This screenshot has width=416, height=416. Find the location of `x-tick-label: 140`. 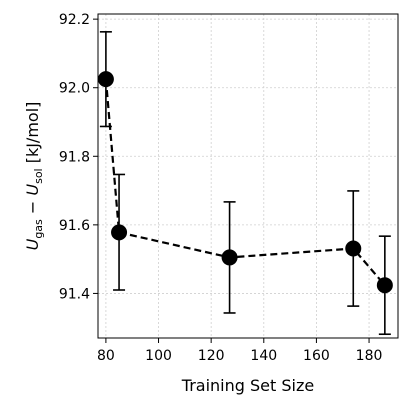

x-tick-label: 140 is located at coordinates (263, 356).